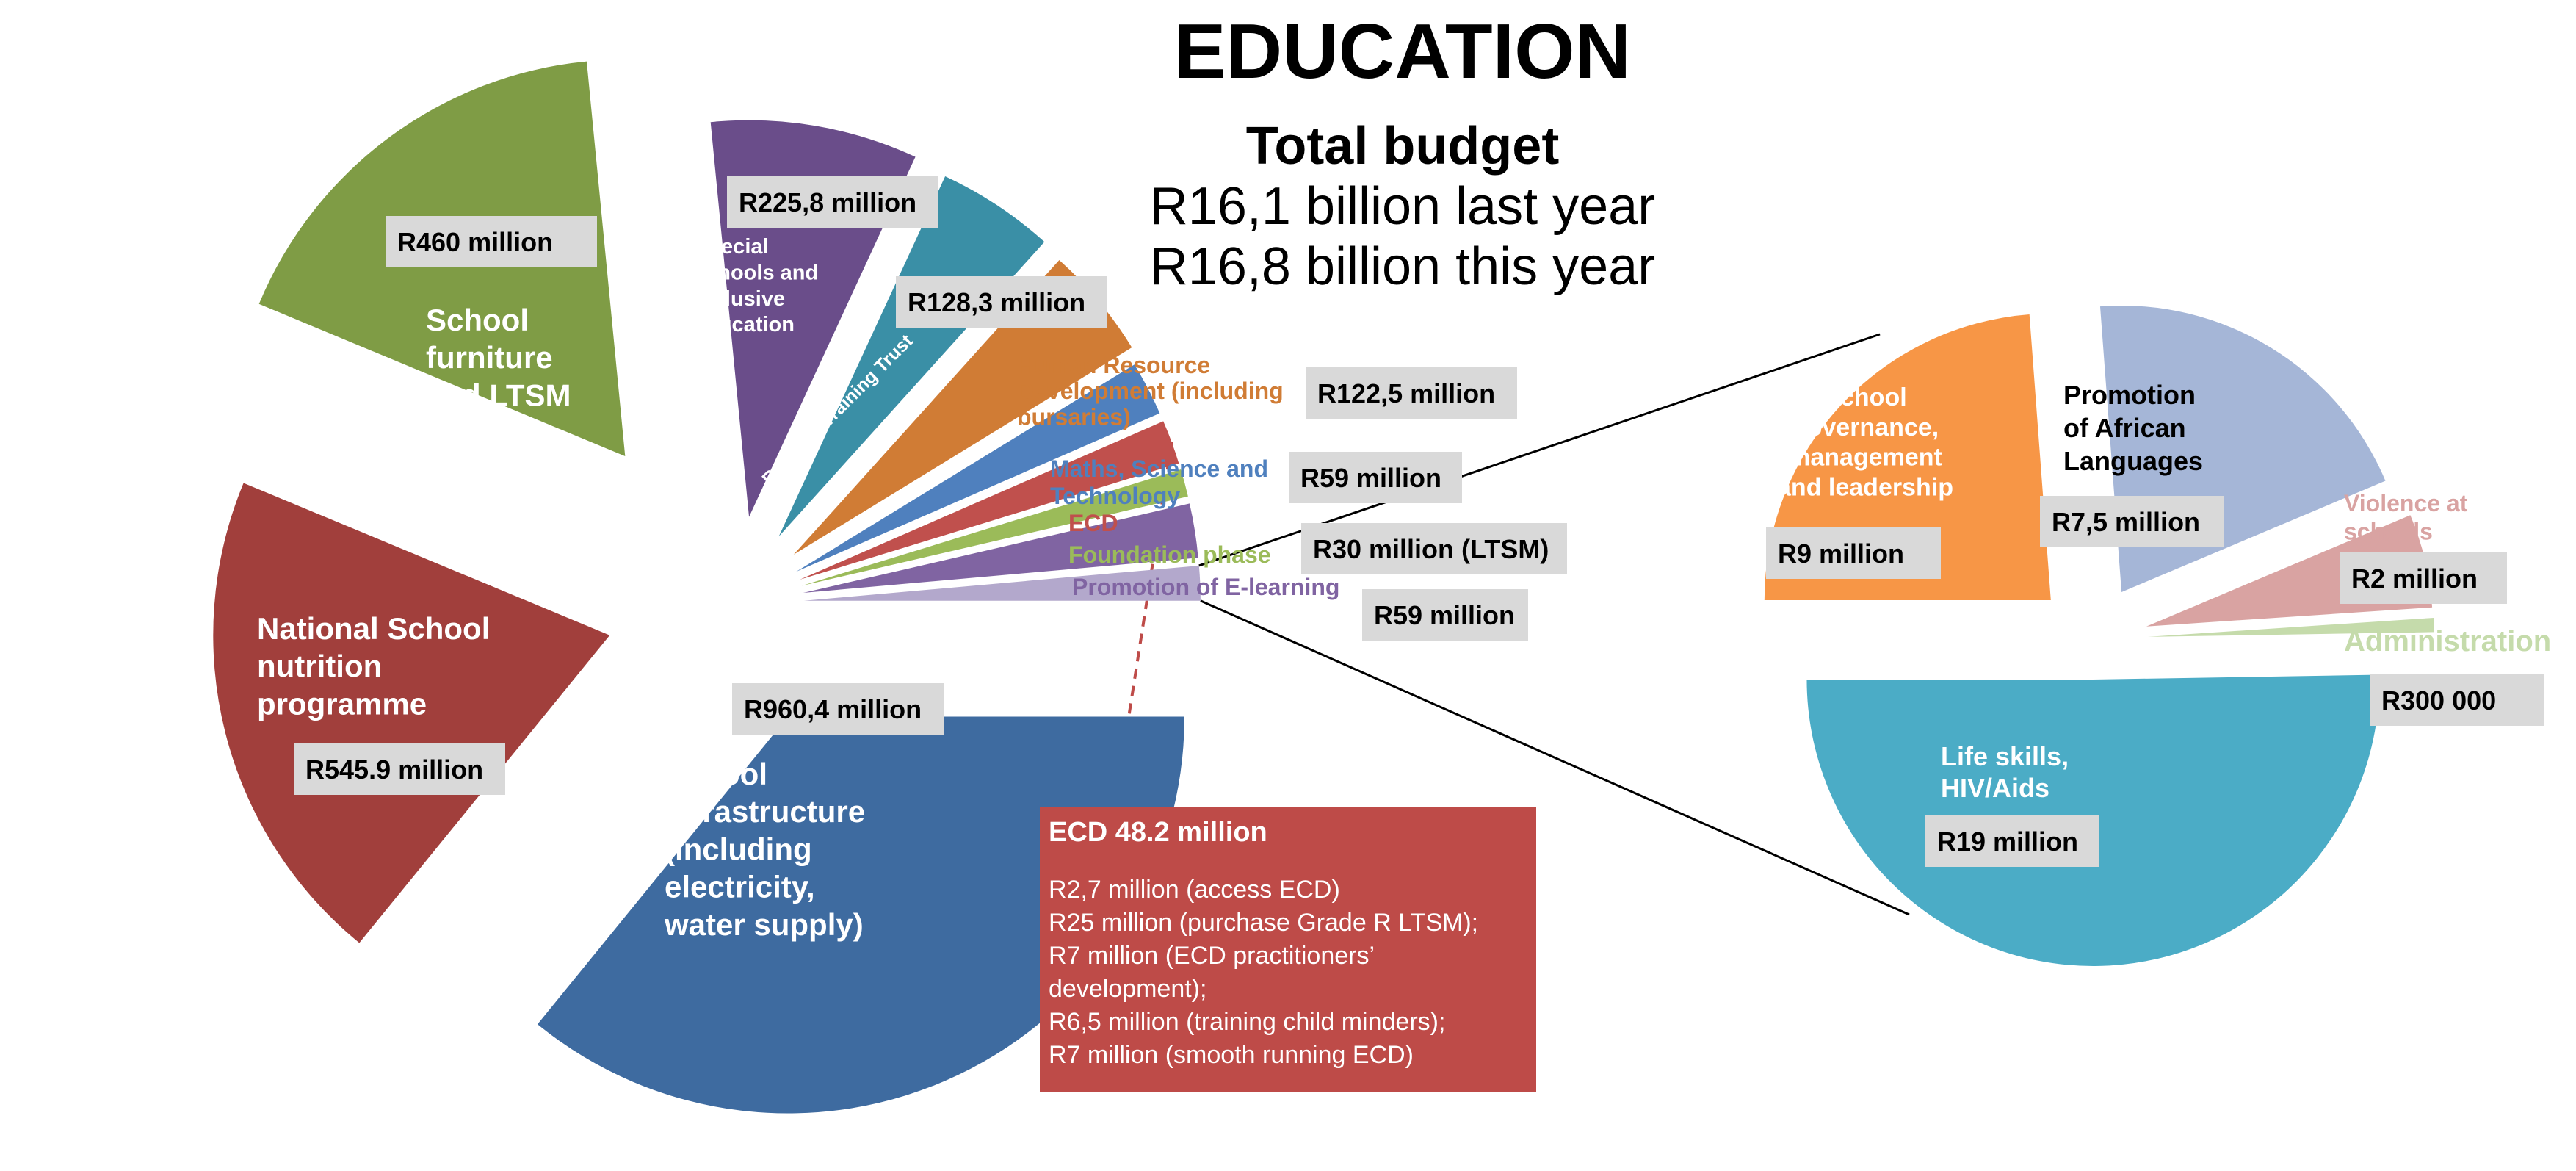 Image resolution: width=2576 pixels, height=1171 pixels. I want to click on value-foundation-phase: R30 million (LTSM), so click(1431, 549).